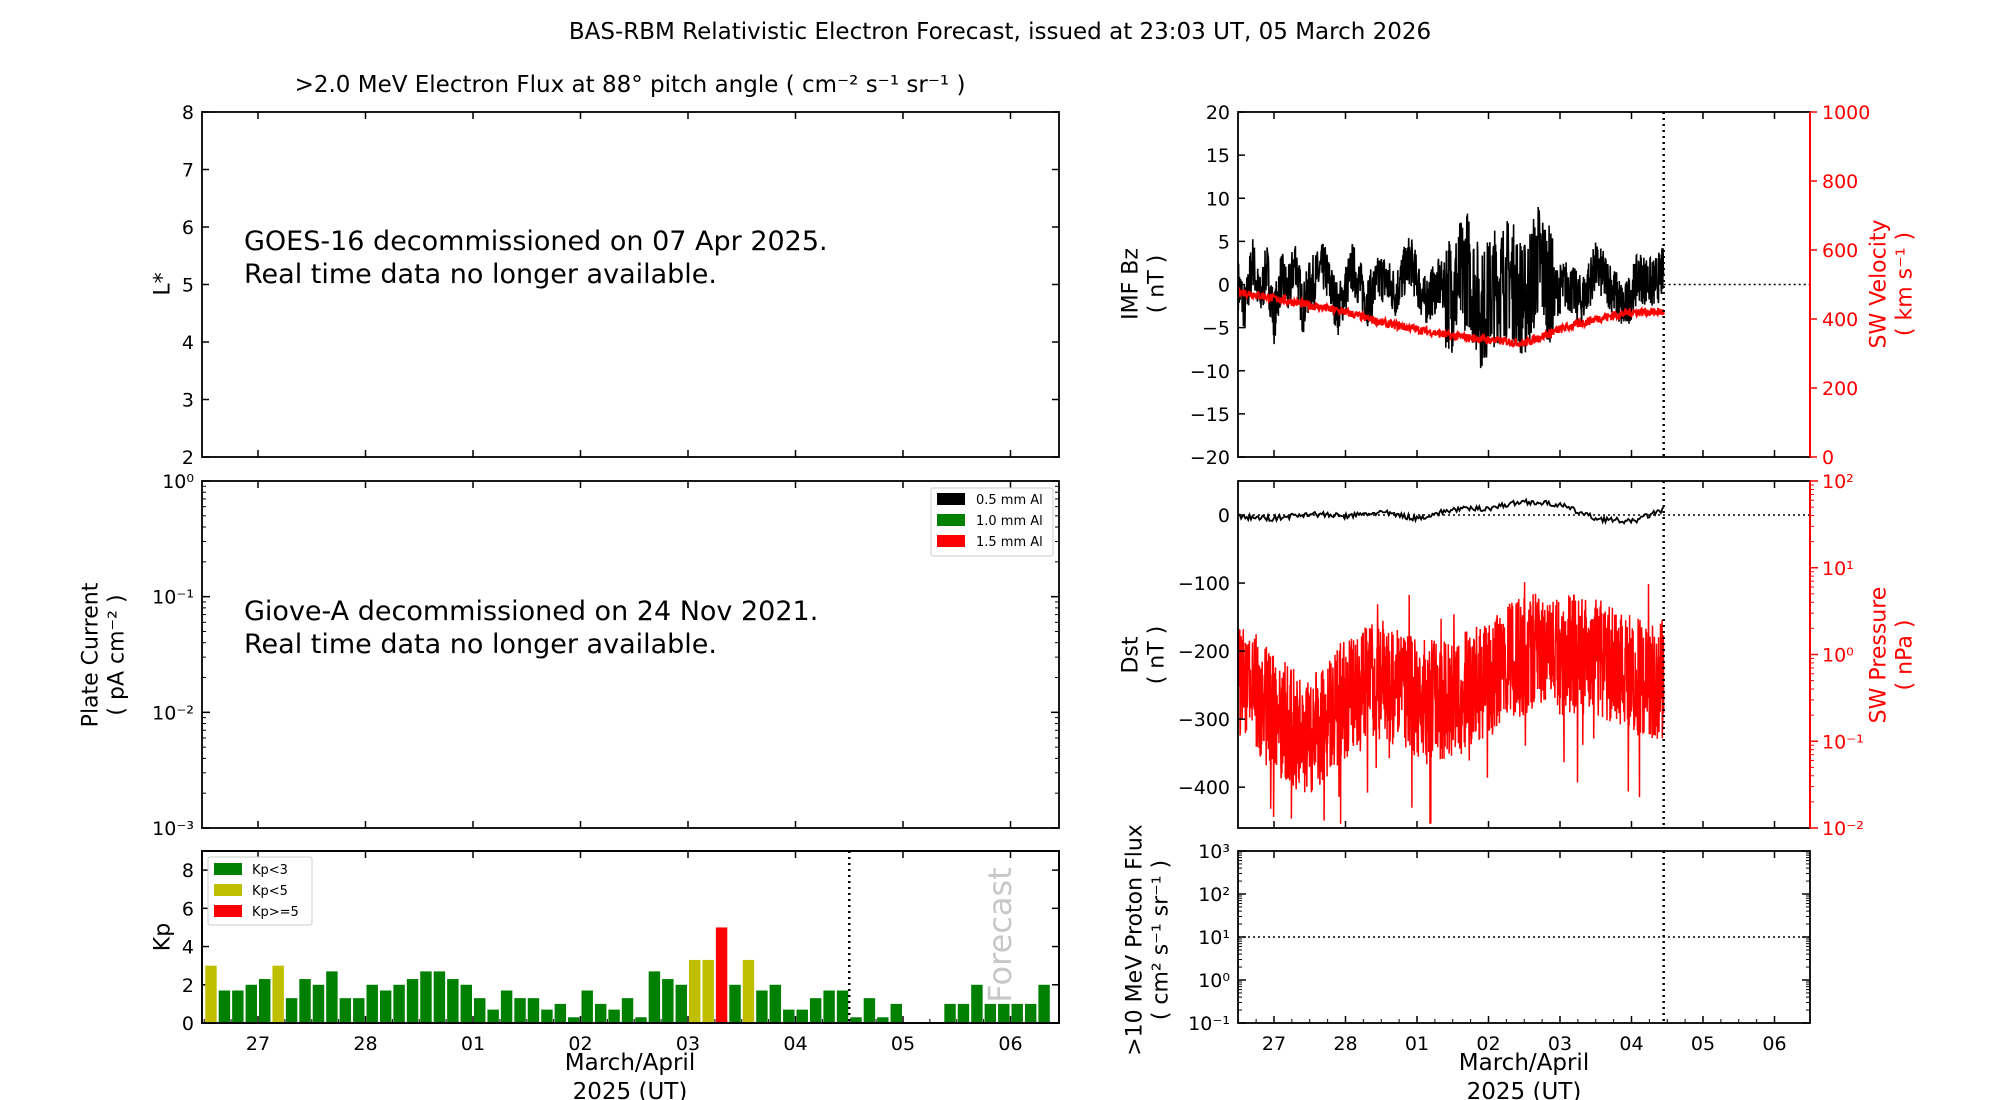 Image resolution: width=2000 pixels, height=1100 pixels. Describe the element at coordinates (1843, 829) in the screenshot. I see `y-right-tick-label: 10⁻²` at that location.